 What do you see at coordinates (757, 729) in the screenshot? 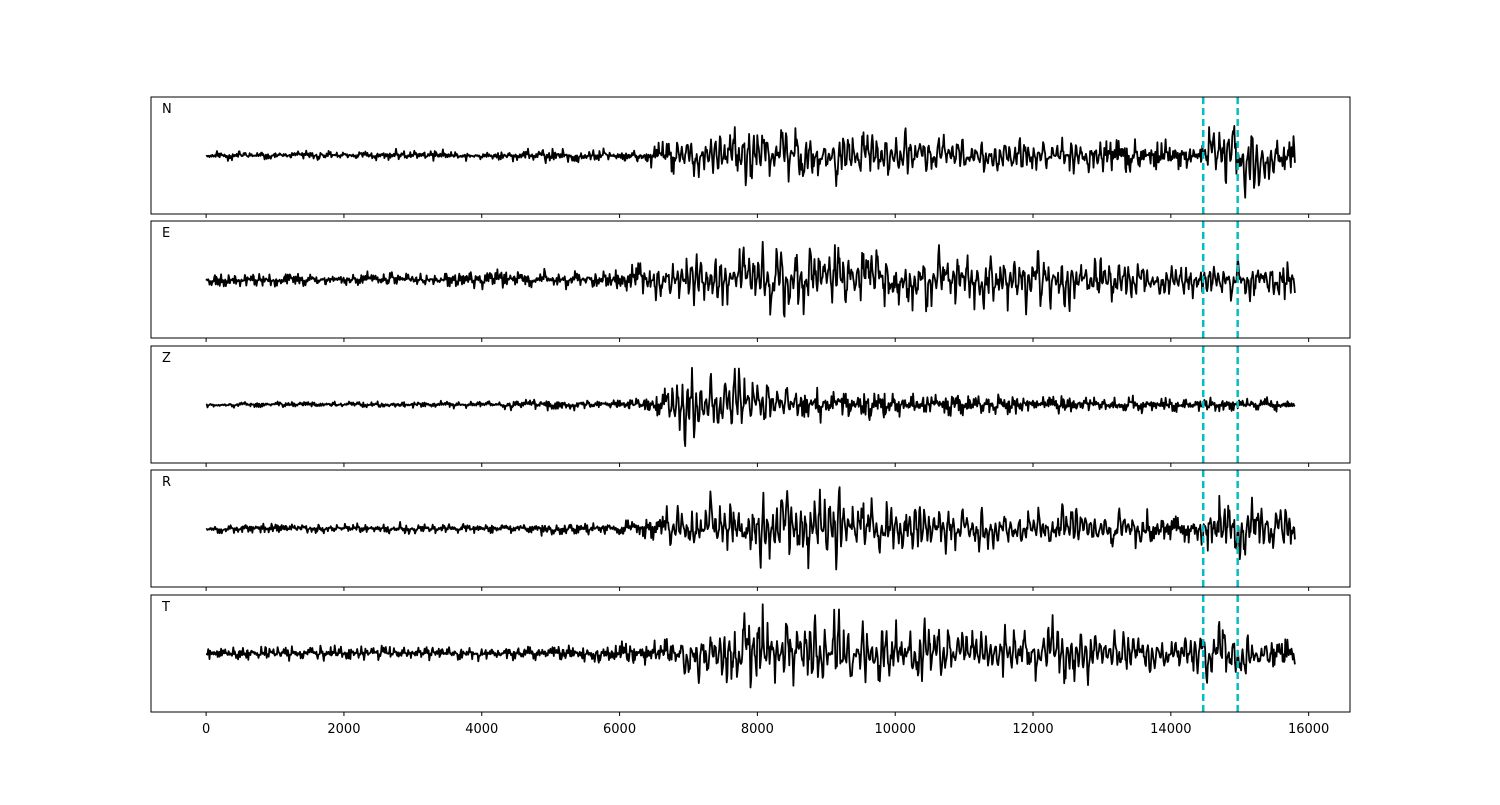
I see `x-tick-label: 8000` at bounding box center [757, 729].